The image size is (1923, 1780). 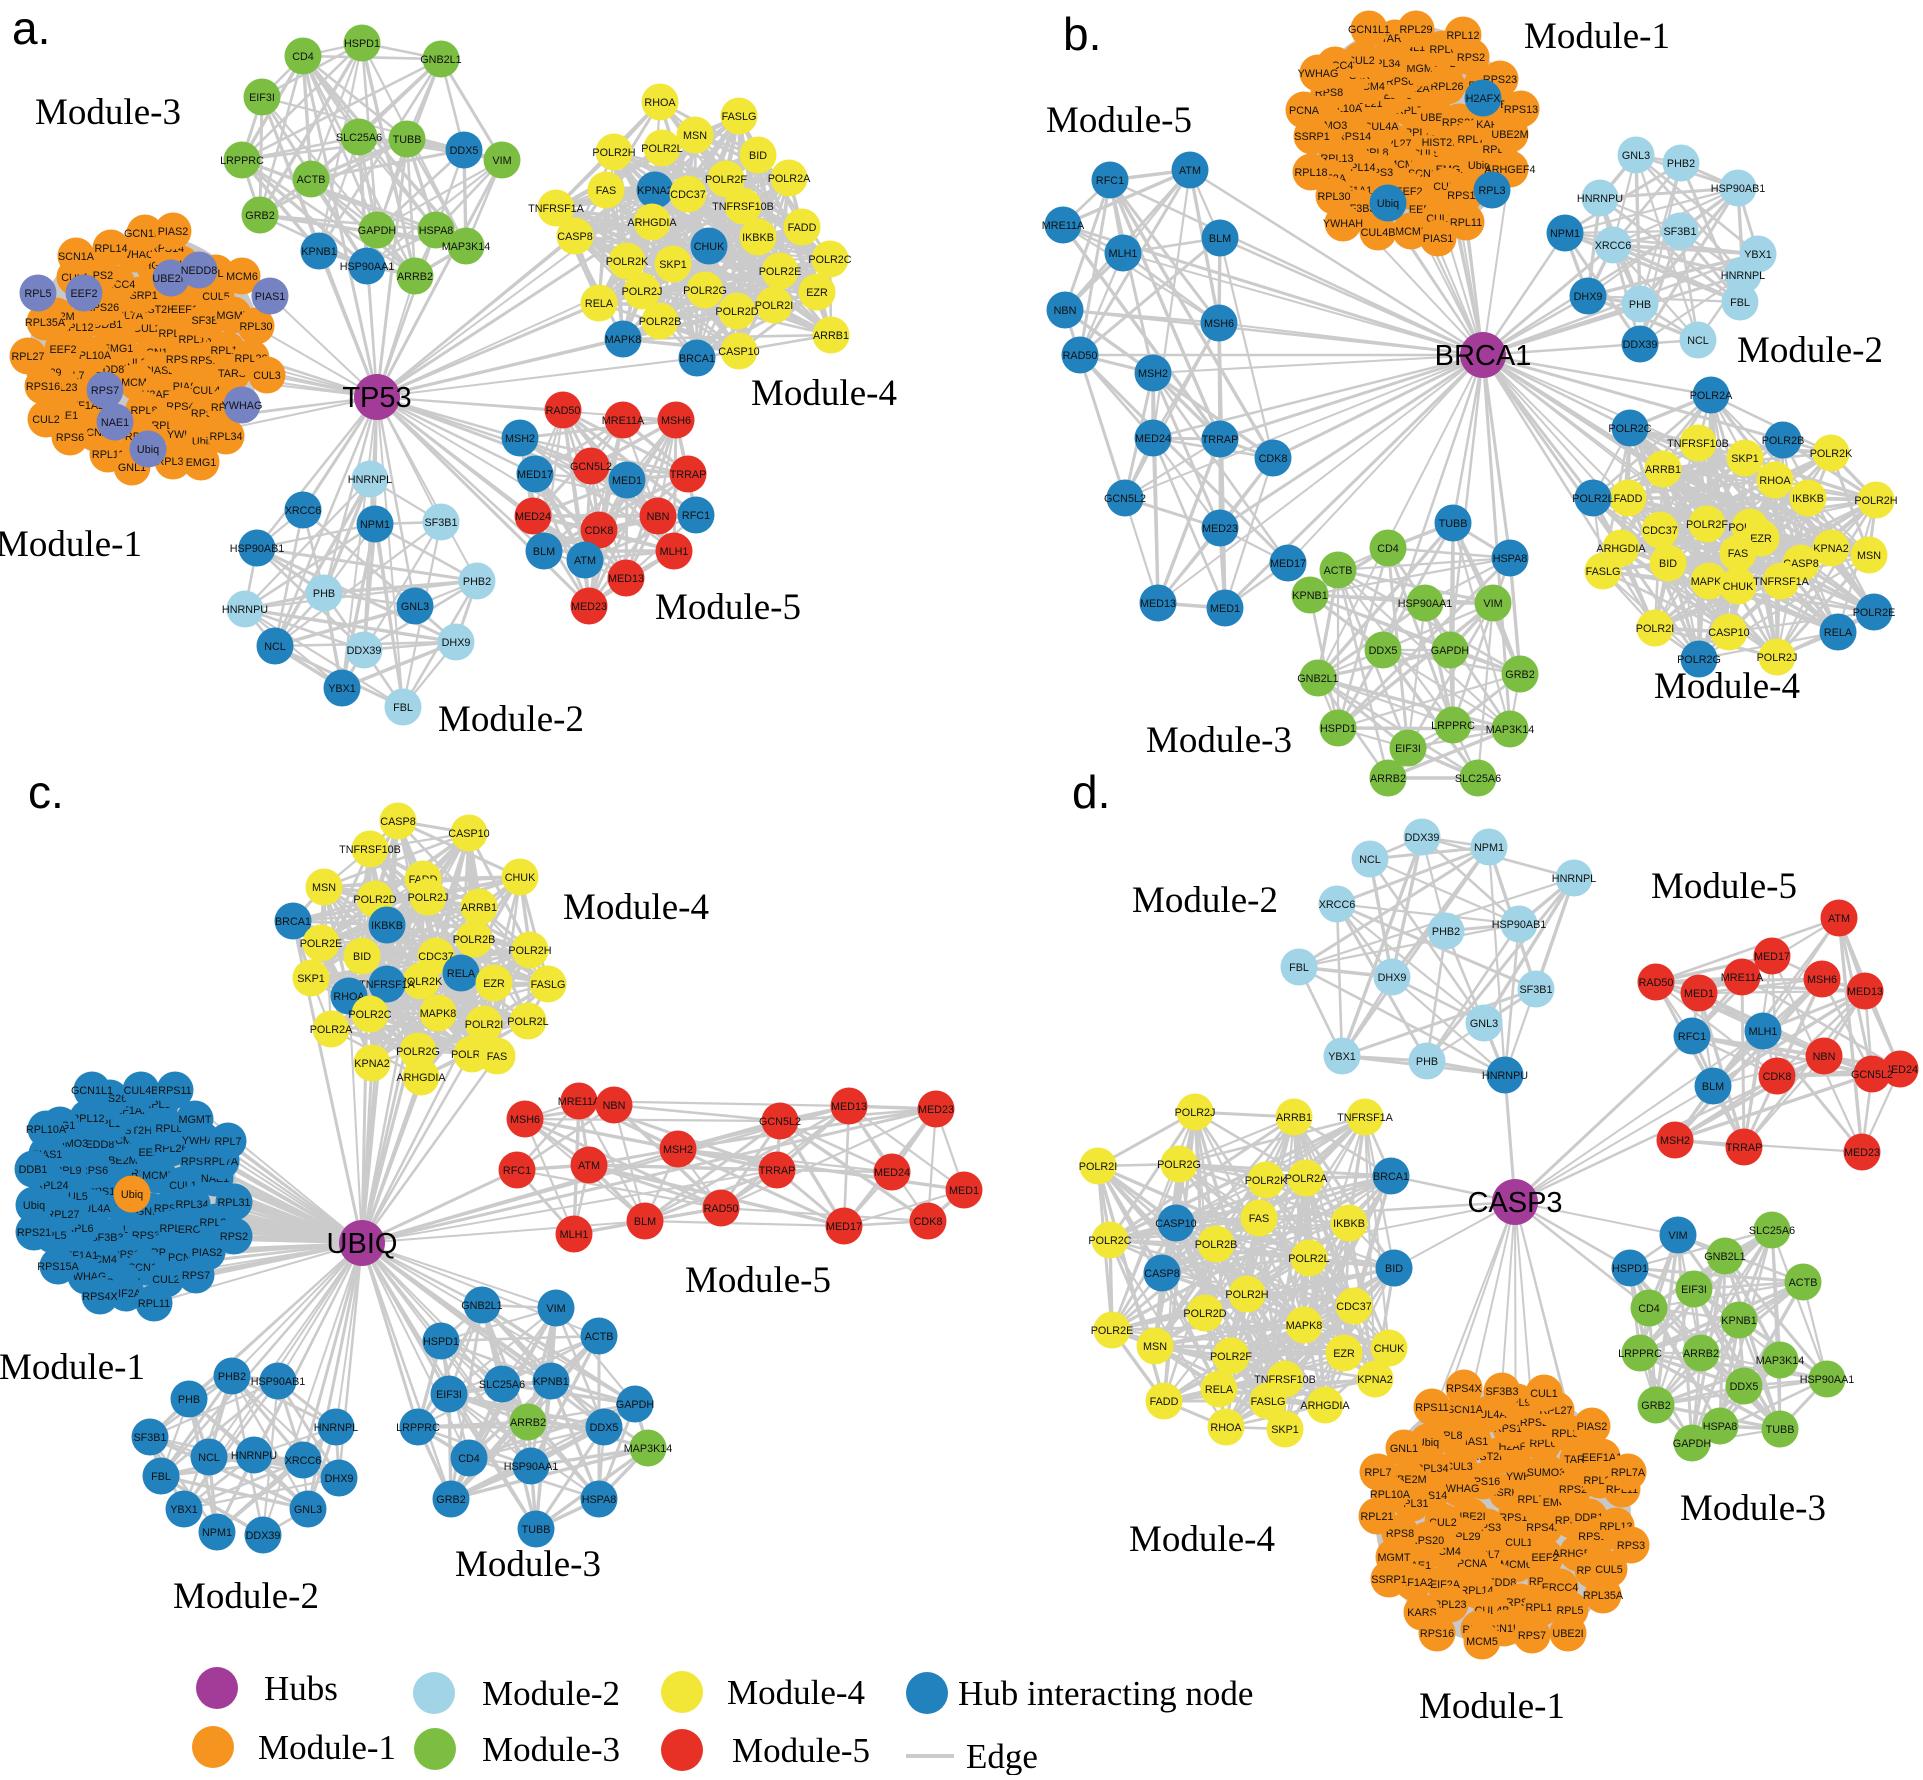 What do you see at coordinates (168, 1129) in the screenshot?
I see `svg-text: RPL8` at bounding box center [168, 1129].